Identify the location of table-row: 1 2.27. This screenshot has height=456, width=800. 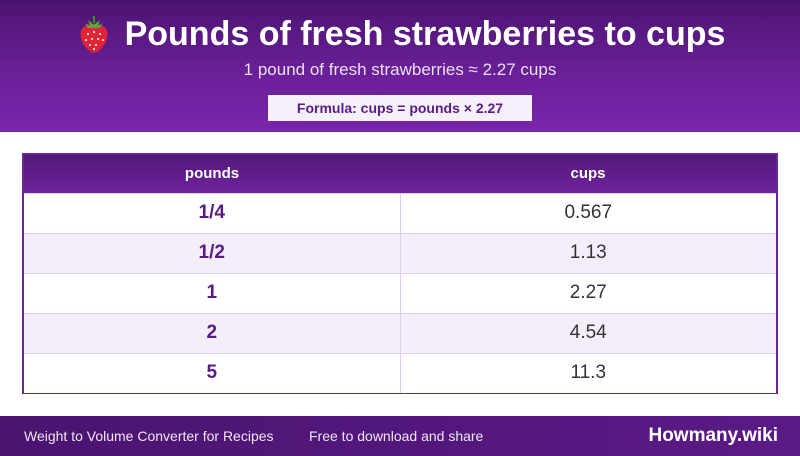
(400, 292).